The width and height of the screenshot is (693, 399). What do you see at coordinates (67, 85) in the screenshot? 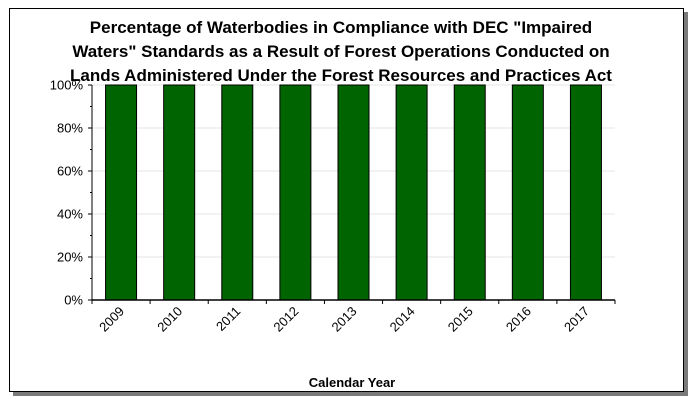
I see `y-tick-label: 100%` at bounding box center [67, 85].